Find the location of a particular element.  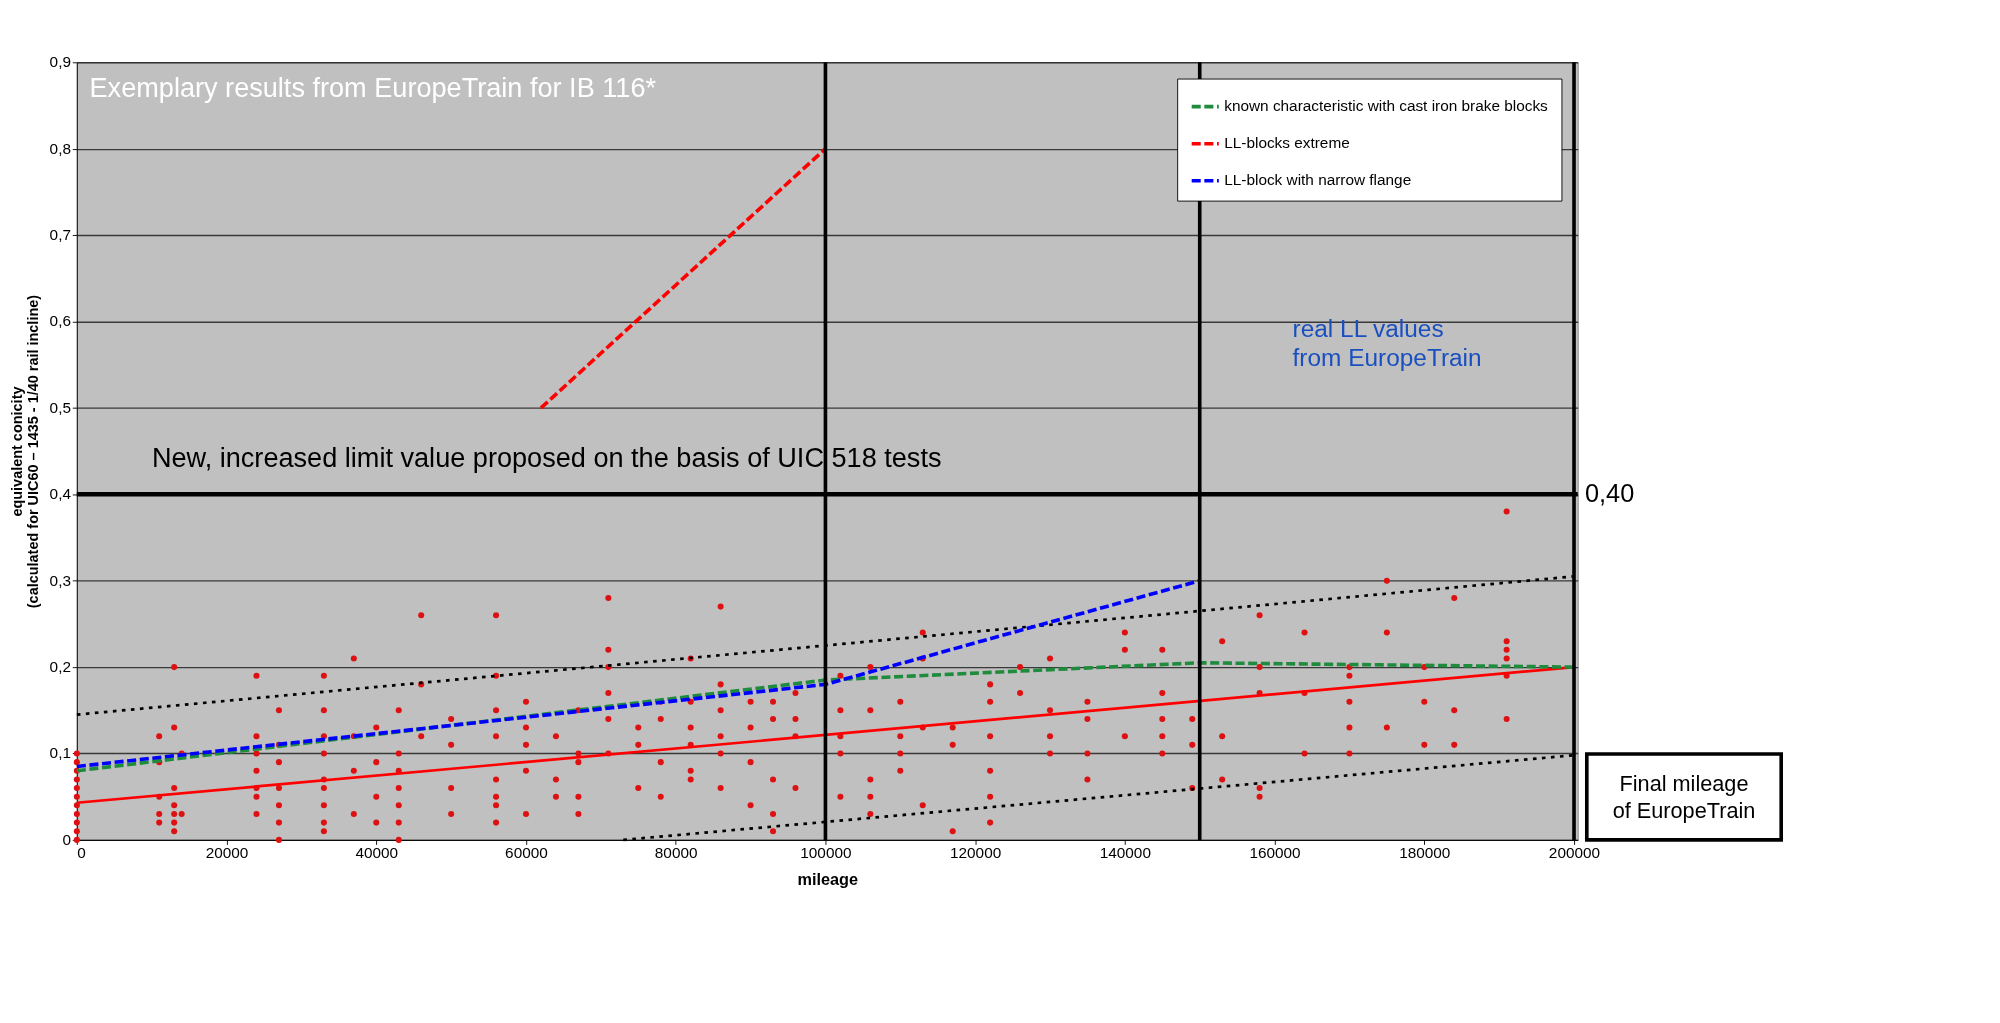

text: Final mileage of EuropeTrain is located at coordinates (1684, 796).